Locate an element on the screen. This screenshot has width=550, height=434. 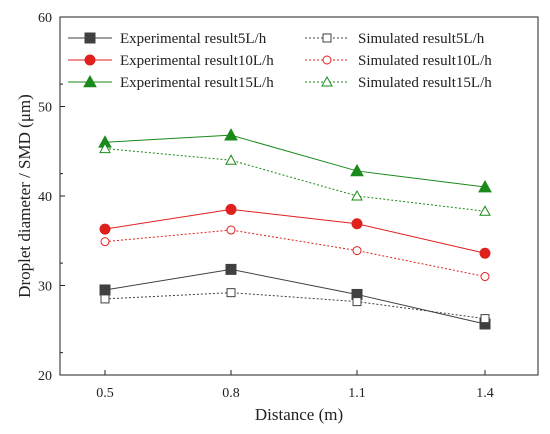
legend-entry: Simulated result10L/h is located at coordinates (398, 61).